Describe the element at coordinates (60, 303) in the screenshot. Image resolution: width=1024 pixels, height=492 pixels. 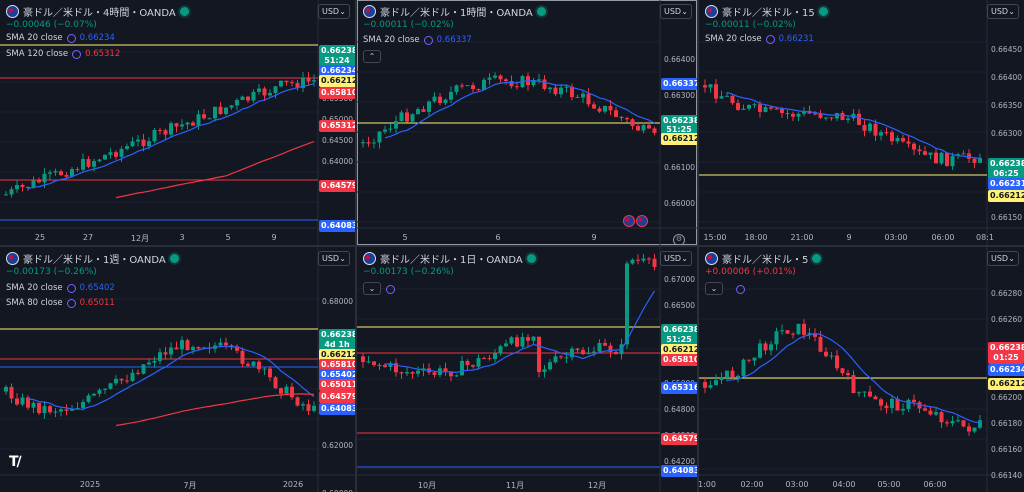
I see `indicator-sma80: SMA 80 close 0.65011` at that location.